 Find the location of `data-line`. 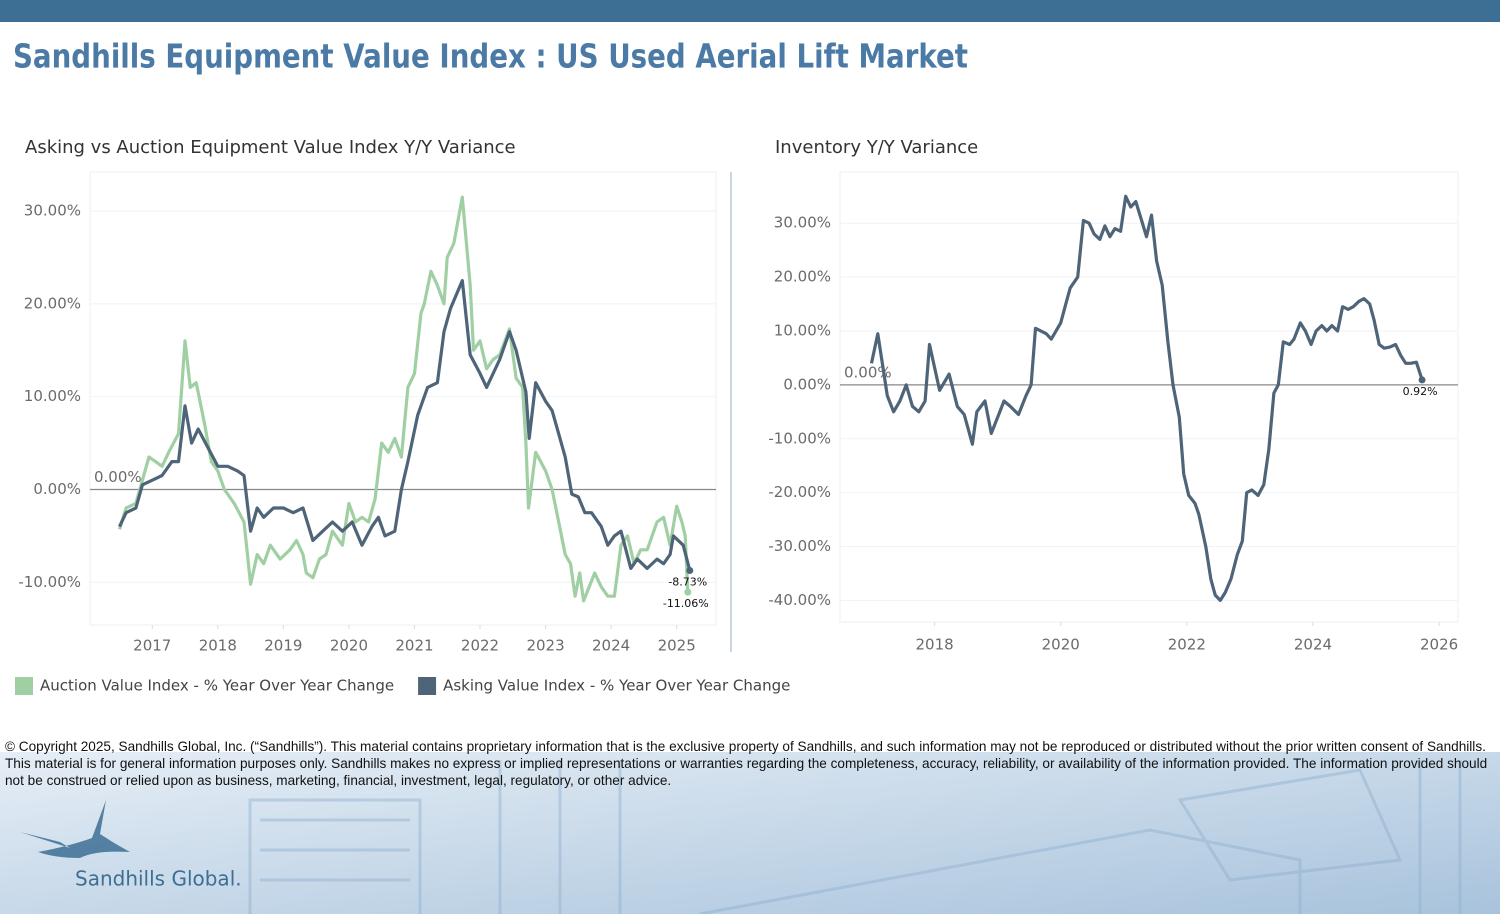

data-line is located at coordinates (405, 425).